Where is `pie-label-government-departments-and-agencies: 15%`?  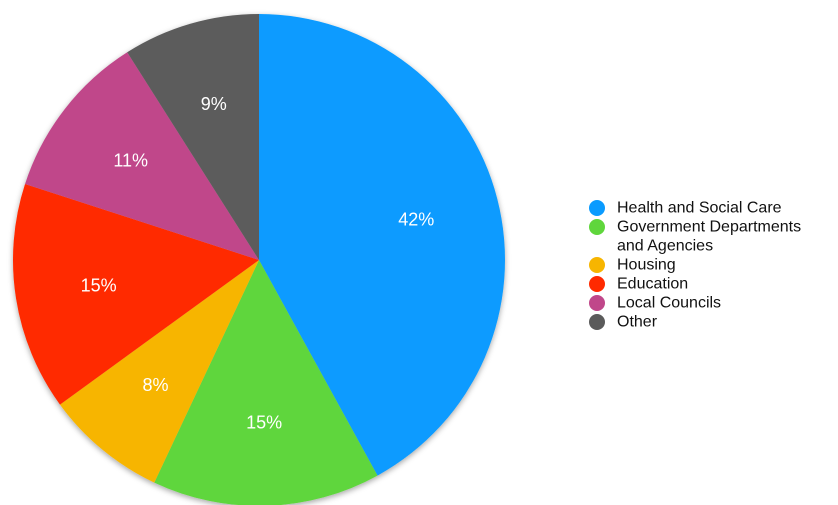
pie-label-government-departments-and-agencies: 15% is located at coordinates (264, 422).